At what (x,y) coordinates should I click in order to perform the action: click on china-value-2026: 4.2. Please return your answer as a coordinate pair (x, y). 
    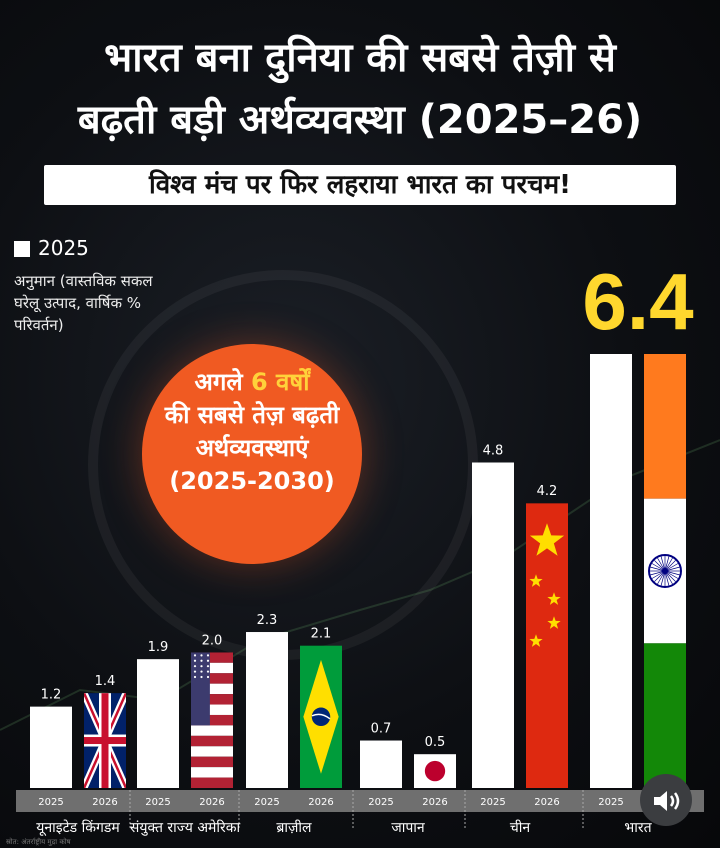
    Looking at the image, I should click on (547, 491).